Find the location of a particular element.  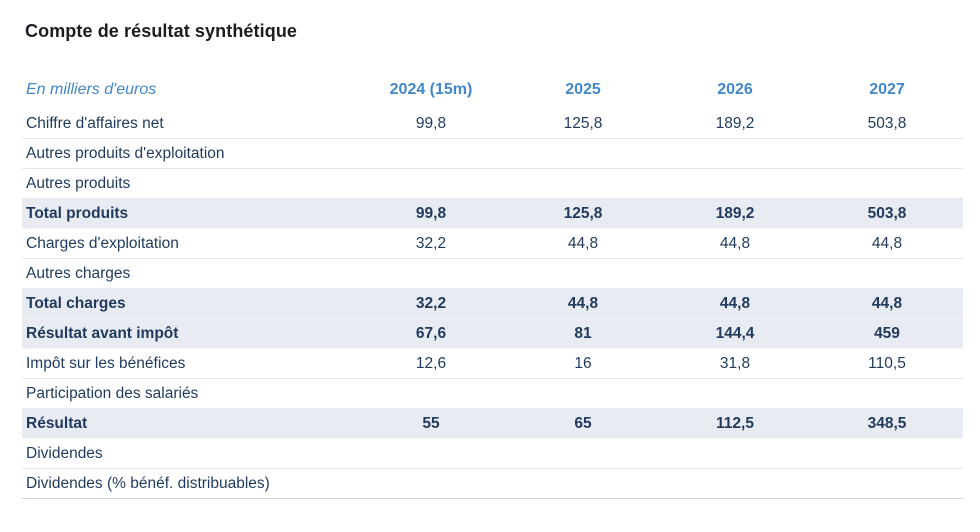

column-header-2026: 2026 is located at coordinates (735, 89).